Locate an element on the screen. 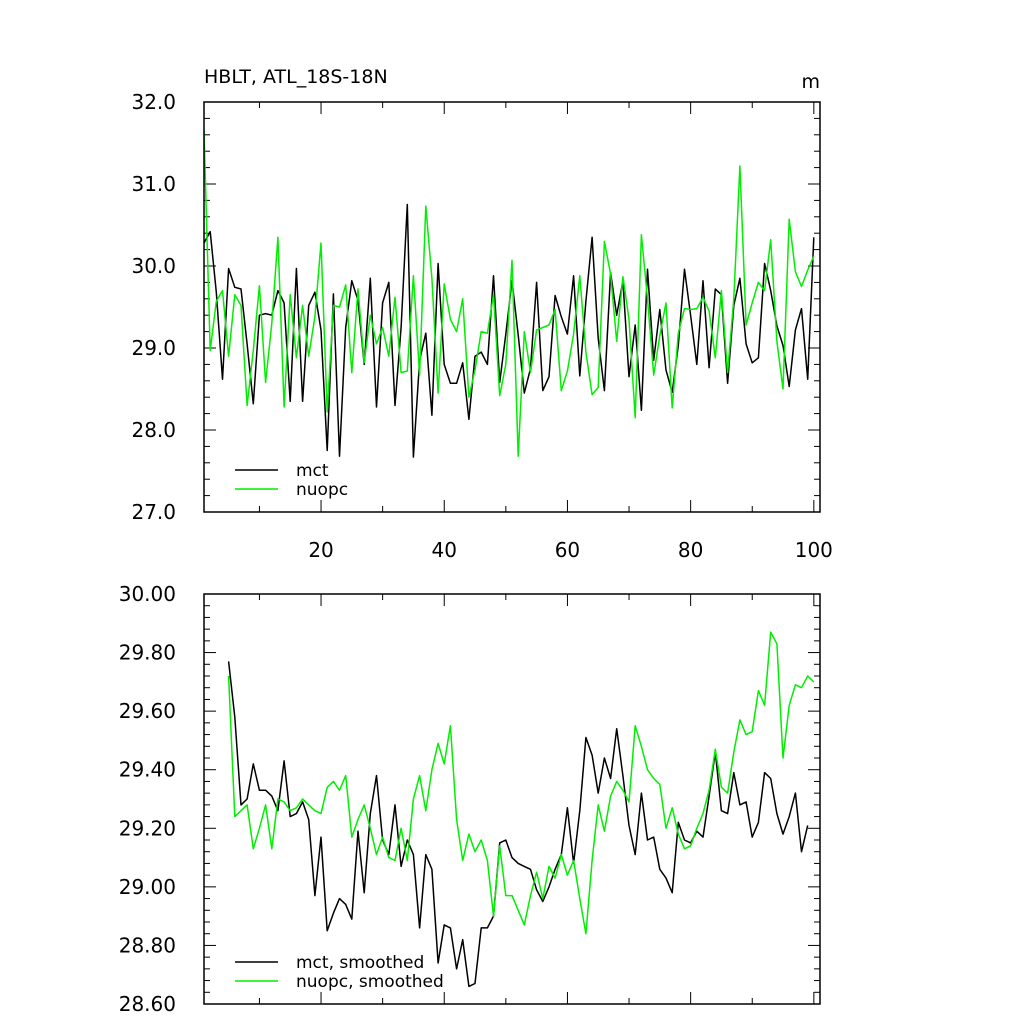 Image resolution: width=1024 pixels, height=1029 pixels. y-tick-label: 29.60 is located at coordinates (147, 711).